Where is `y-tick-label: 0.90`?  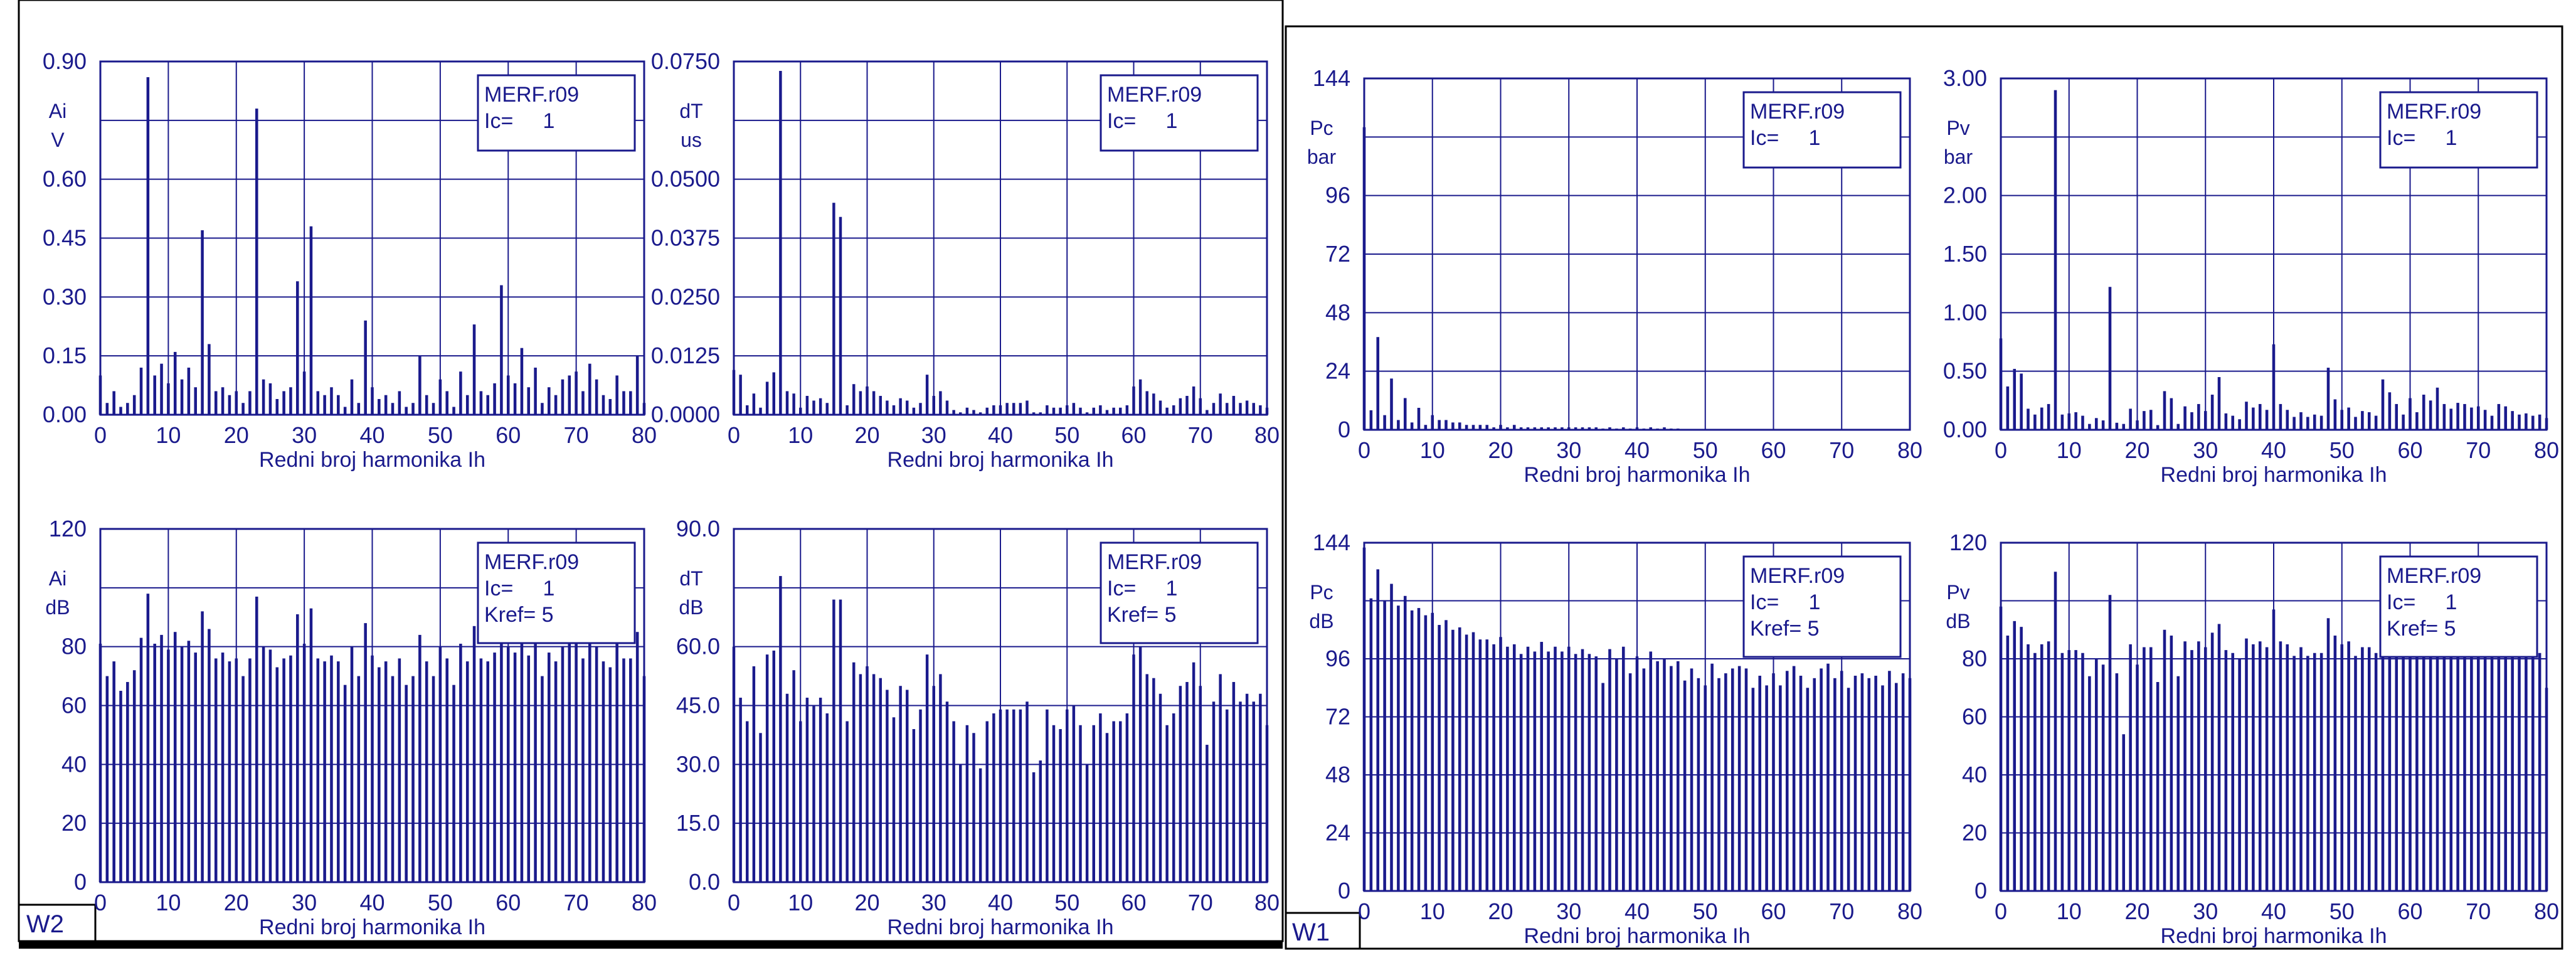
y-tick-label: 0.90 is located at coordinates (65, 61).